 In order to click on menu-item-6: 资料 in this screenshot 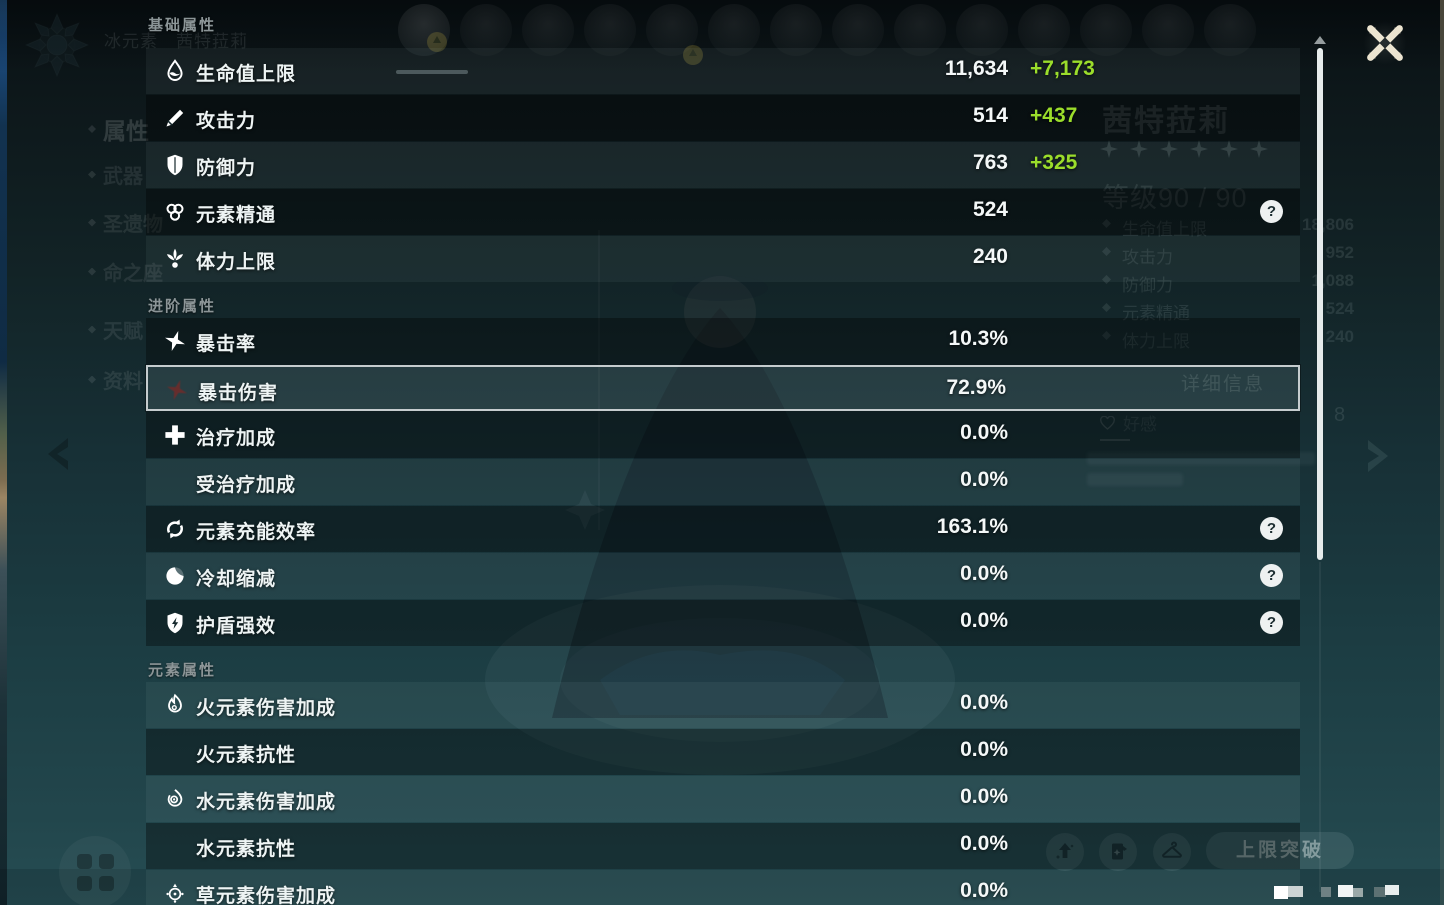, I will do `click(115, 379)`.